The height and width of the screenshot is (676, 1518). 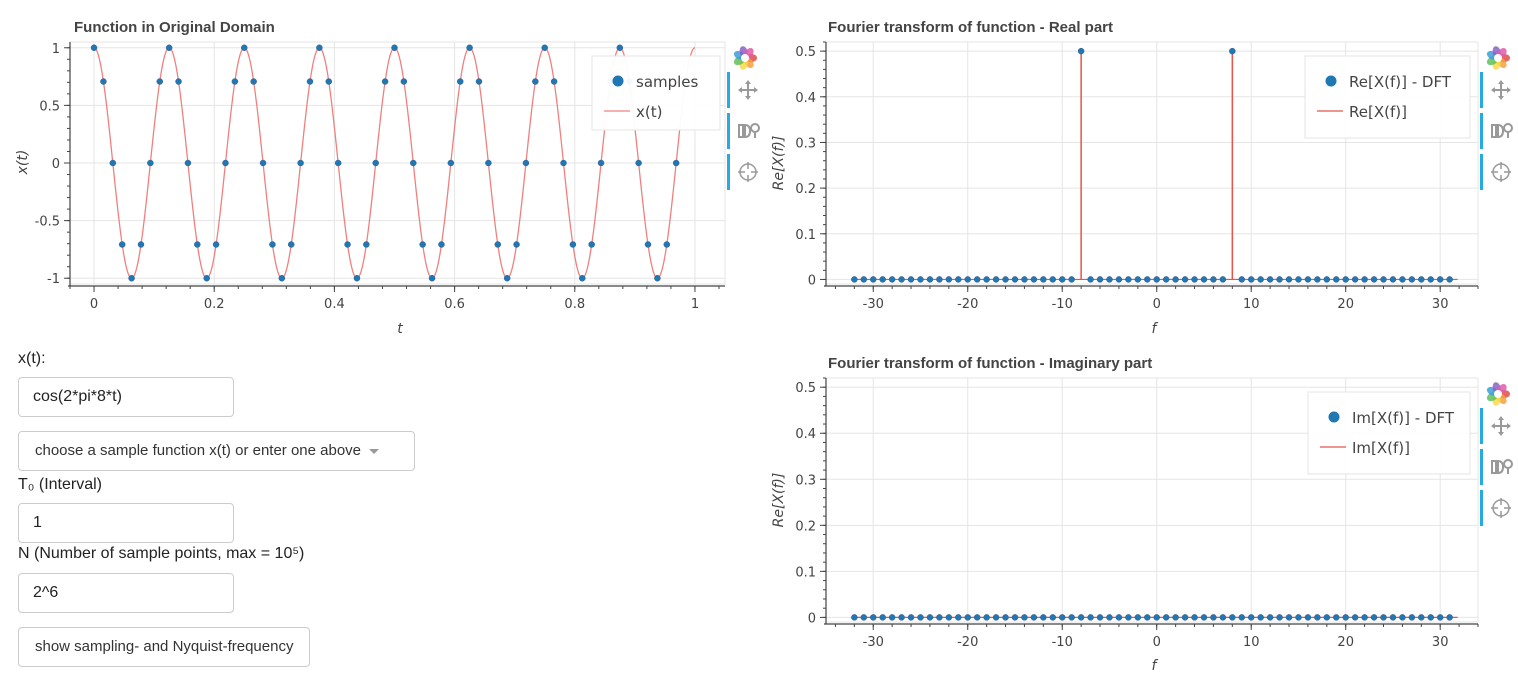 What do you see at coordinates (1251, 304) in the screenshot?
I see `x-tick-label: 10` at bounding box center [1251, 304].